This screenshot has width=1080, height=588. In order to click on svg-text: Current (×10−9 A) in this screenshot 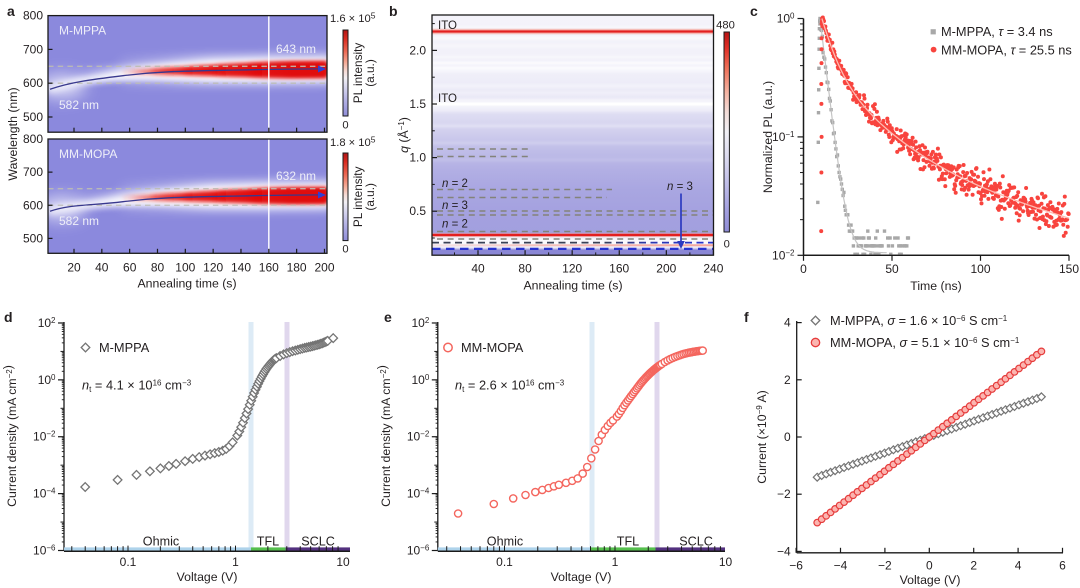, I will do `click(762, 437)`.